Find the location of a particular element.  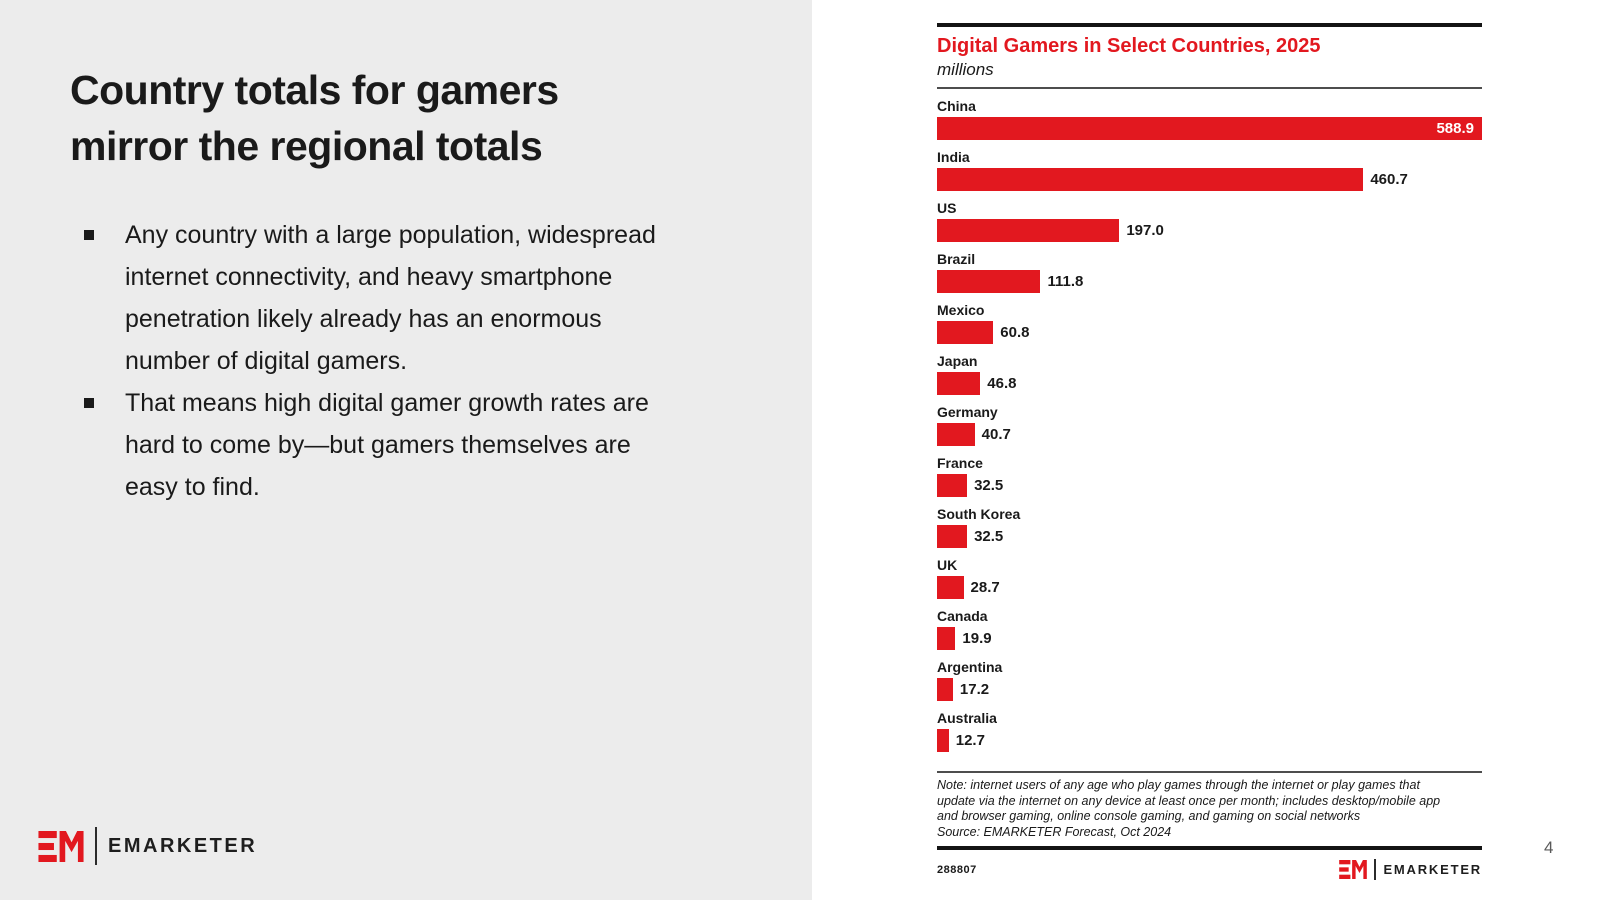

bar-label: UK is located at coordinates (947, 565).